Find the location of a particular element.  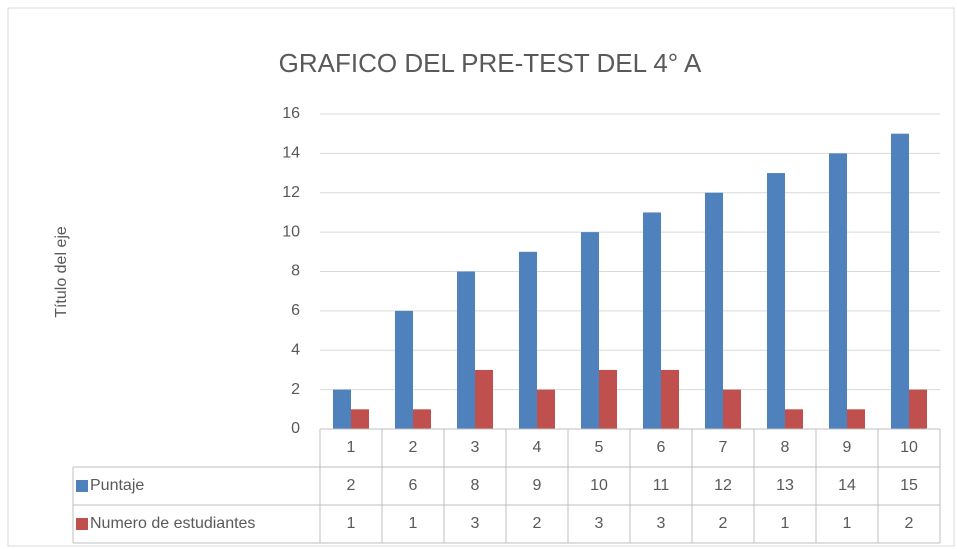

x-tick-label: 3 is located at coordinates (475, 447).